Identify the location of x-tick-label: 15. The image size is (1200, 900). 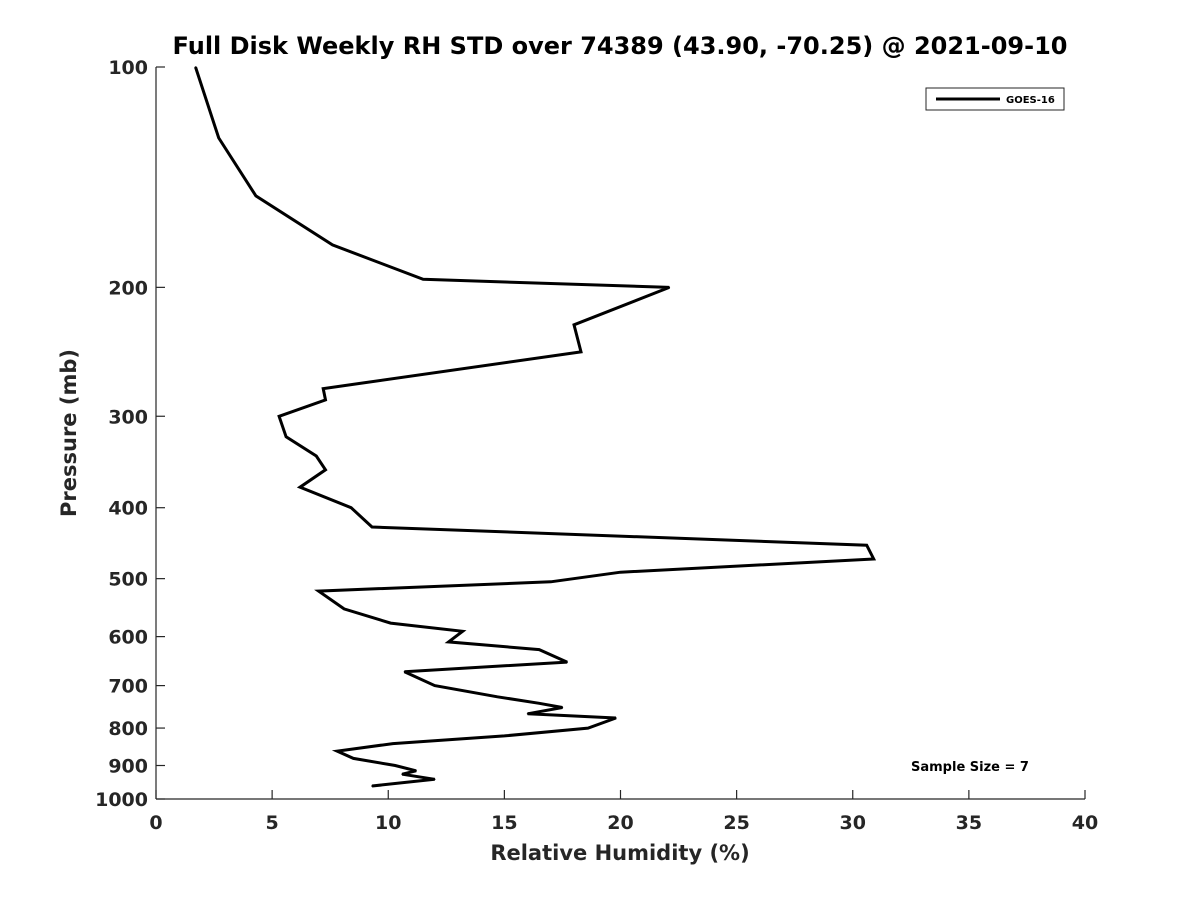
(504, 823).